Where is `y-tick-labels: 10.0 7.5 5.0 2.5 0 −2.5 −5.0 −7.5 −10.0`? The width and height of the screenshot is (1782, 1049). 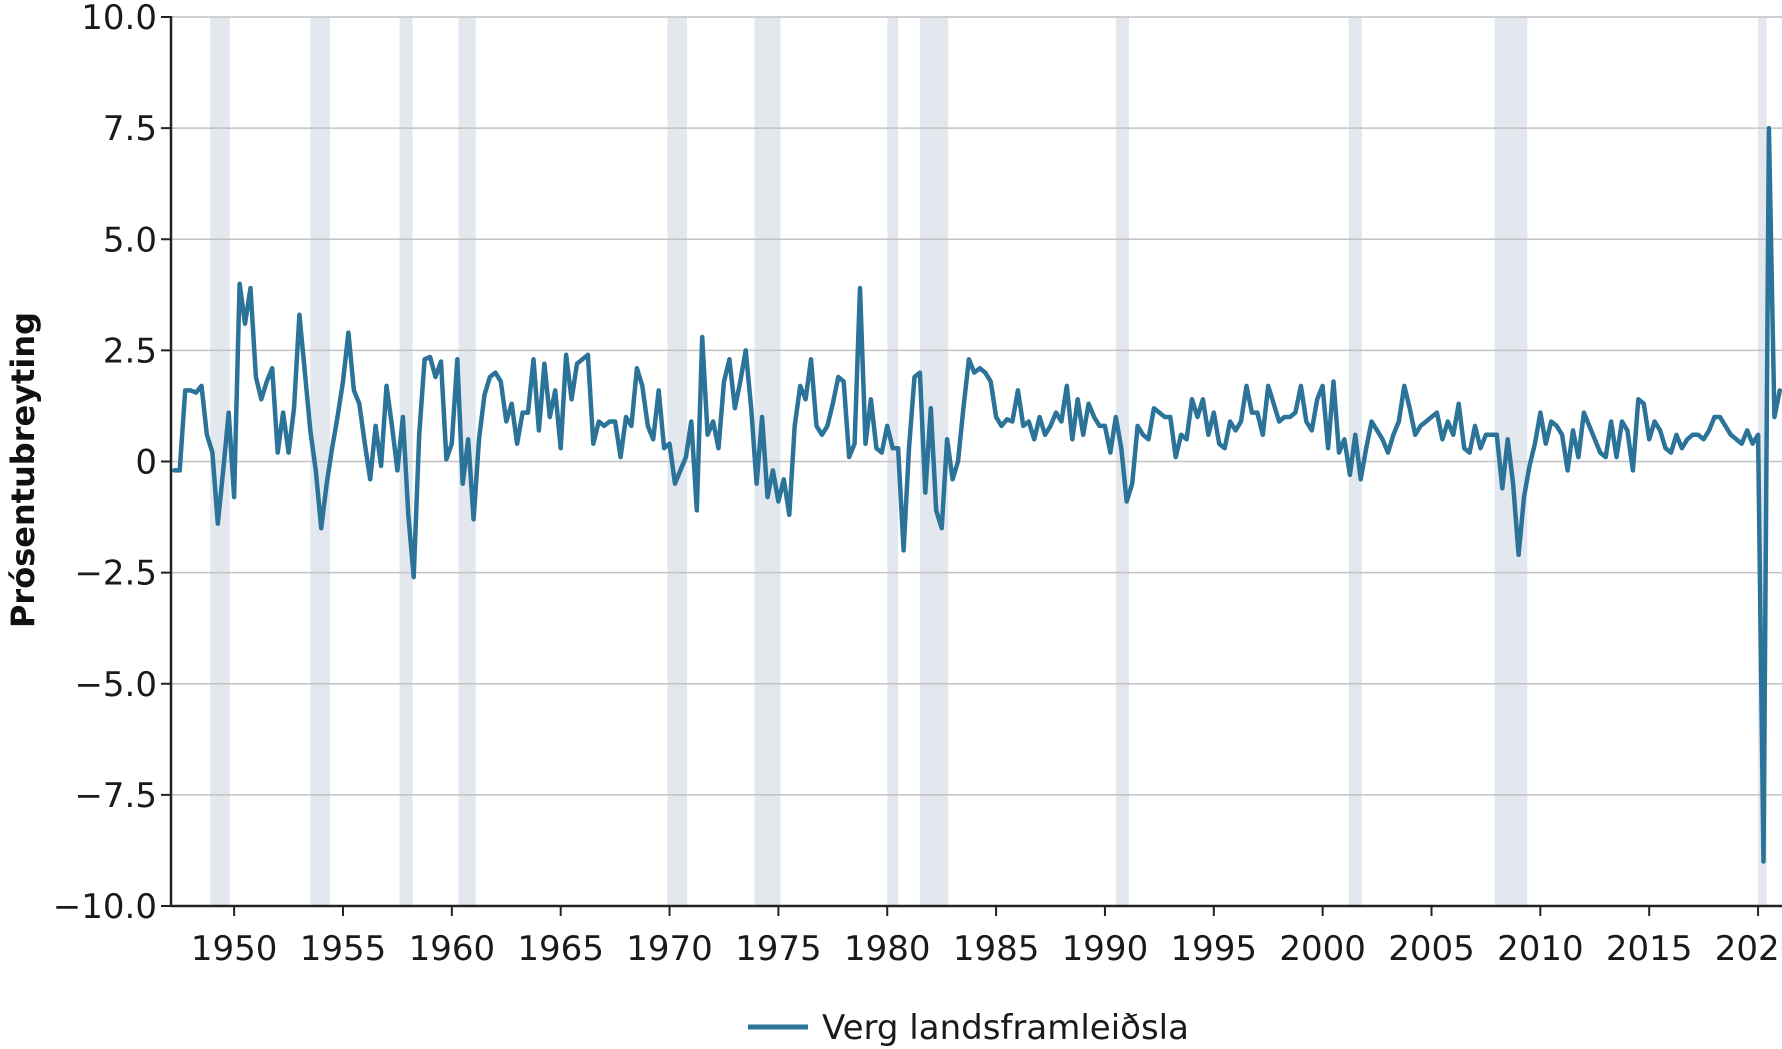 y-tick-labels: 10.0 7.5 5.0 2.5 0 −2.5 −5.0 −7.5 −10.0 is located at coordinates (105, 463).